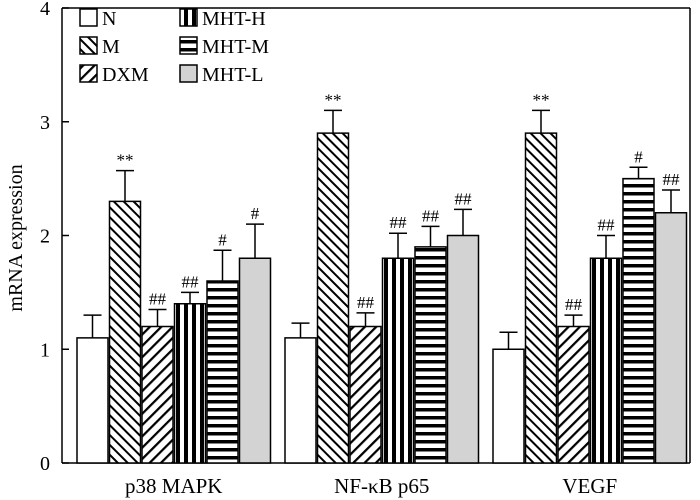  Describe the element at coordinates (381, 486) in the screenshot. I see `x-tick-label: NF-κB p65` at that location.